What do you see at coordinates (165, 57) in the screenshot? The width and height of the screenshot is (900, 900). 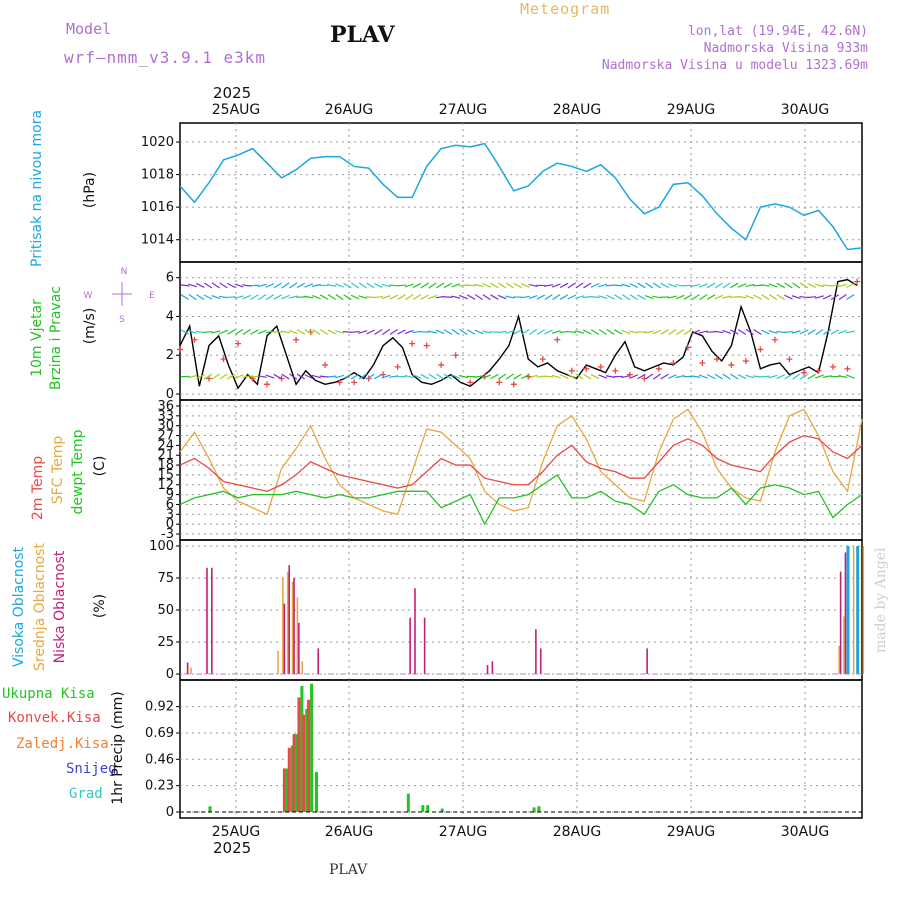 I see `model-name: wrf—nmm_v3.9.1 e3km` at bounding box center [165, 57].